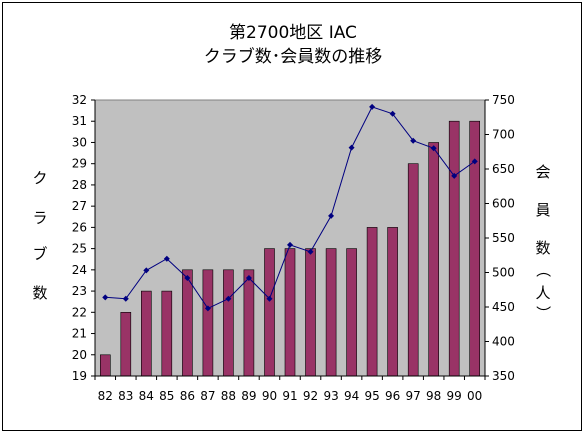 The image size is (586, 435). What do you see at coordinates (474, 396) in the screenshot?
I see `x-tick-label: 00` at bounding box center [474, 396].